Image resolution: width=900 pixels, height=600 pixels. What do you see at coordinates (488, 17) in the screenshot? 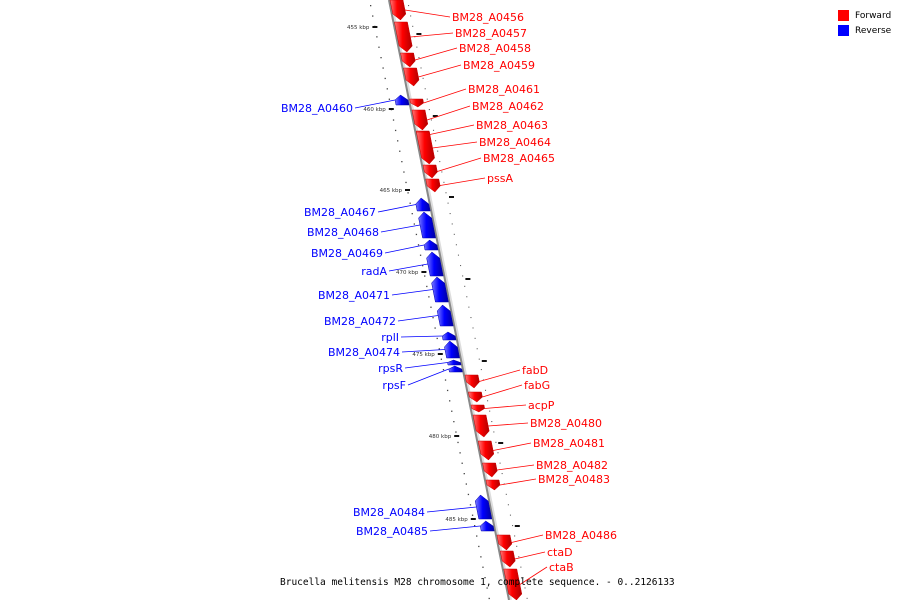
I see `gene-label-bm28-a0456: BM28_A0456` at bounding box center [488, 17].